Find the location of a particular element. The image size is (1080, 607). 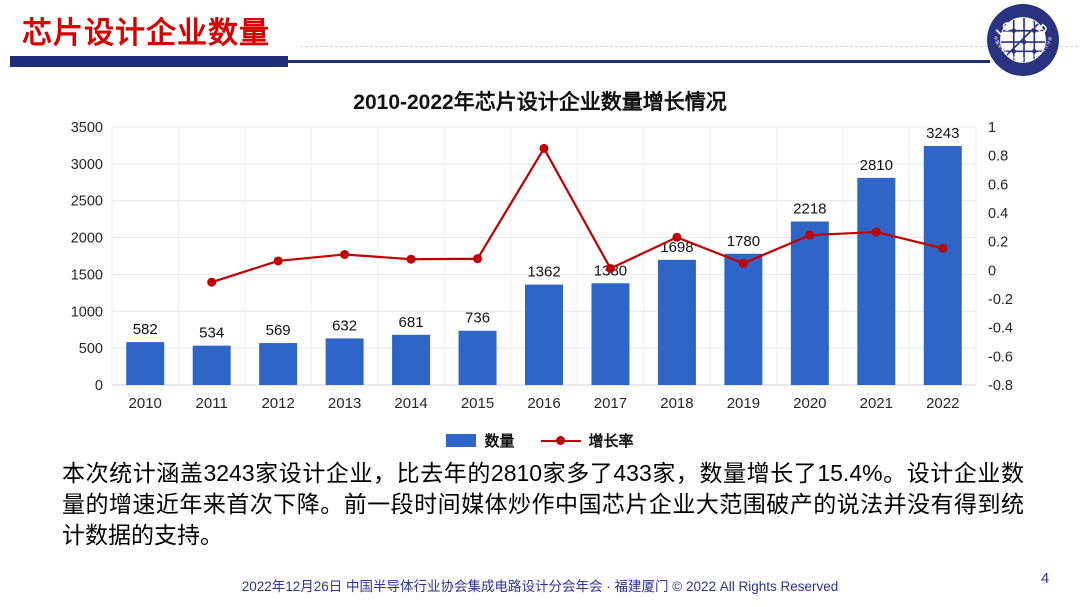

x-axis-tick: 2013 is located at coordinates (344, 403).